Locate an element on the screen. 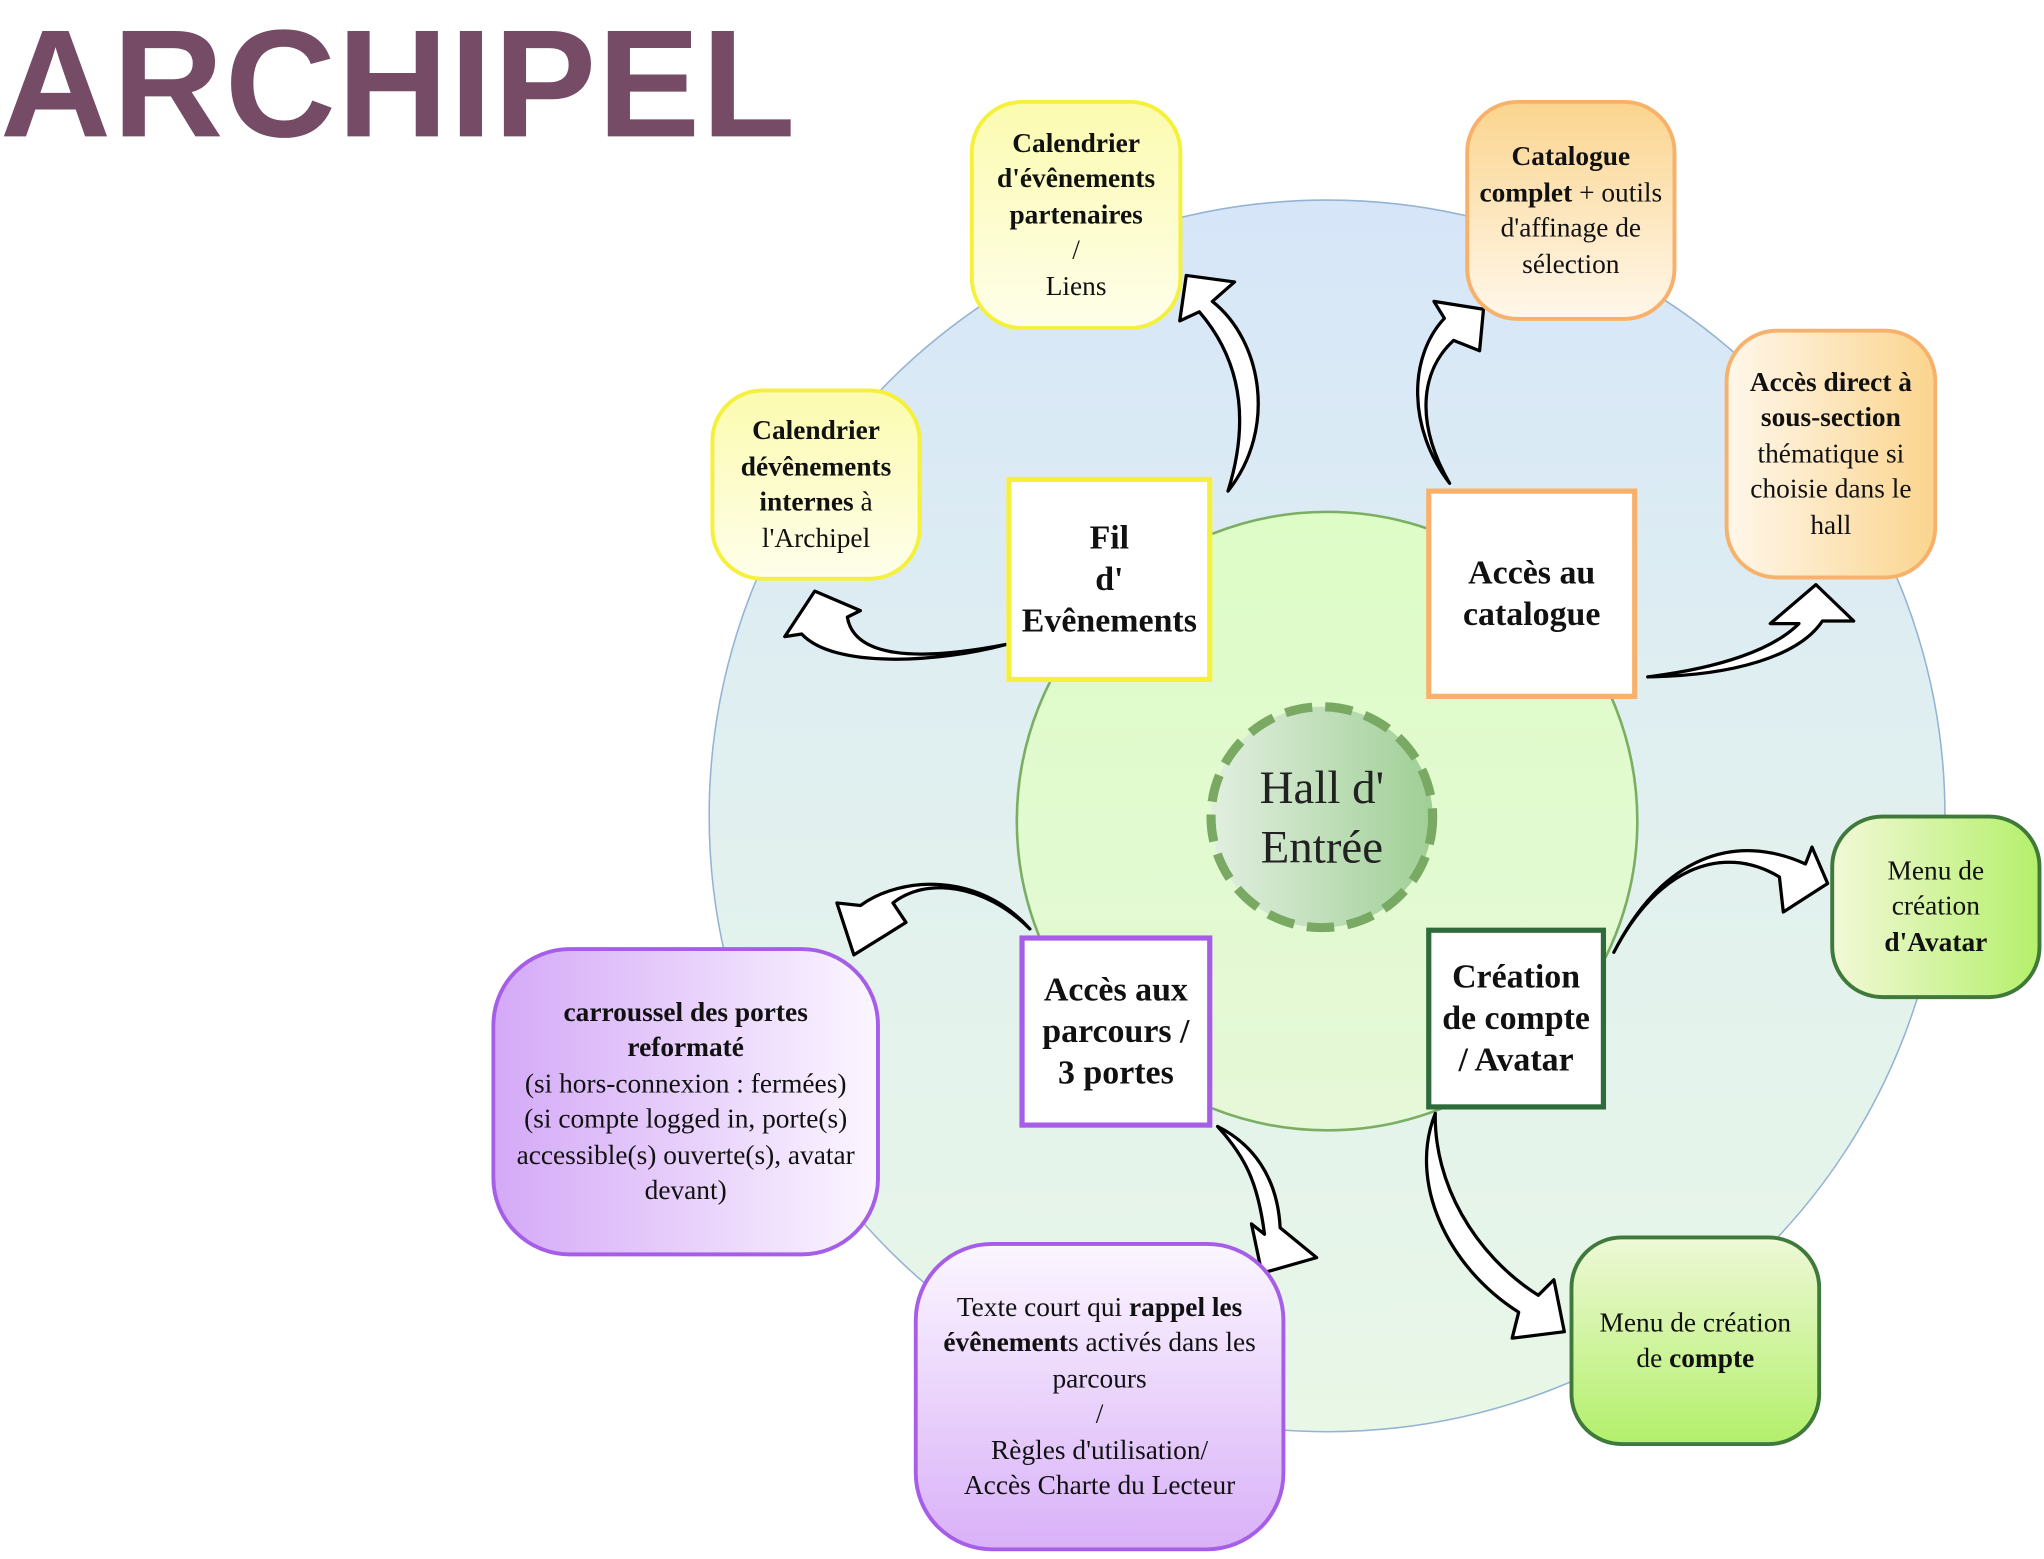 The image size is (2044, 1559). hub-events: Fil d' Evênements is located at coordinates (1109, 579).